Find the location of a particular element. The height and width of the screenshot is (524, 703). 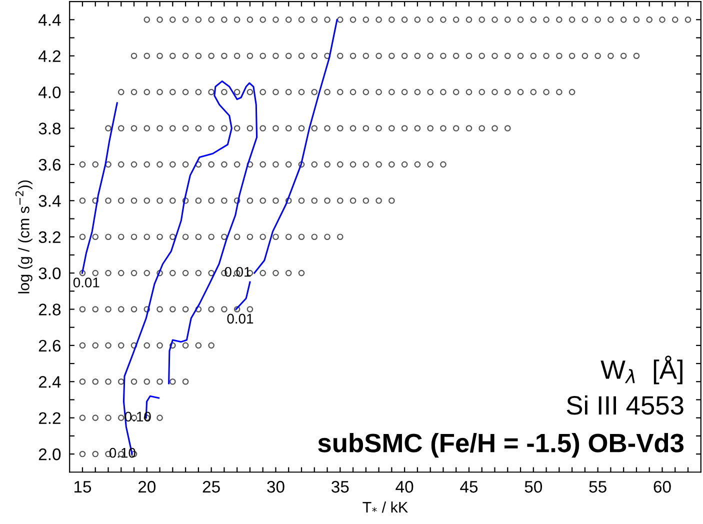

y-tick-label: 2.0 is located at coordinates (49, 454).